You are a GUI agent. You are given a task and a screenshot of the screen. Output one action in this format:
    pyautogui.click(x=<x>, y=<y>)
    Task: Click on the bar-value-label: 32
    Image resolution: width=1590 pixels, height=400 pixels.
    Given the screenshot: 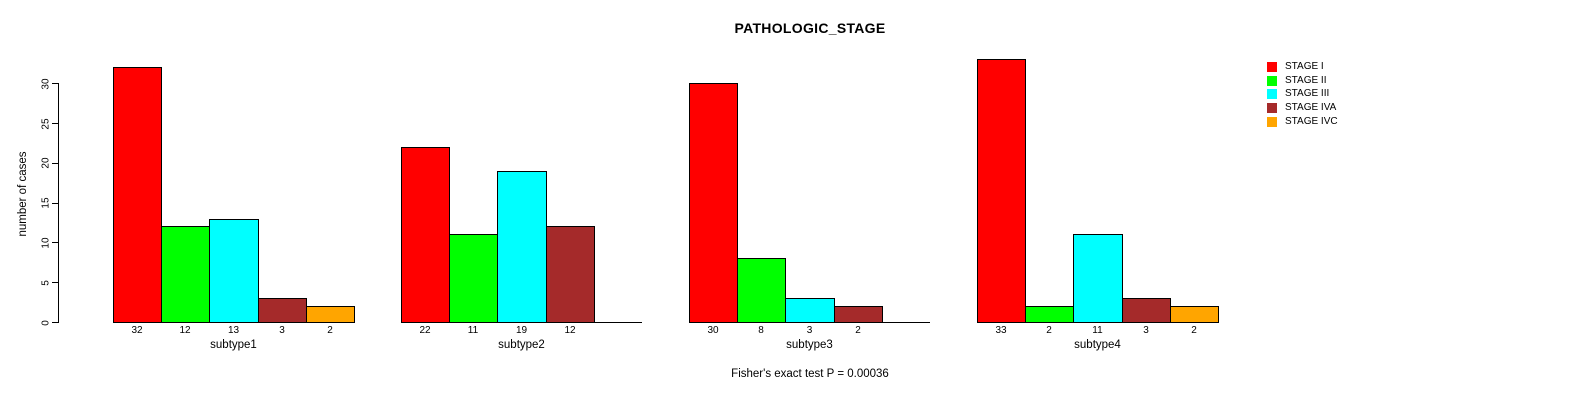 What is the action you would take?
    pyautogui.click(x=137, y=330)
    